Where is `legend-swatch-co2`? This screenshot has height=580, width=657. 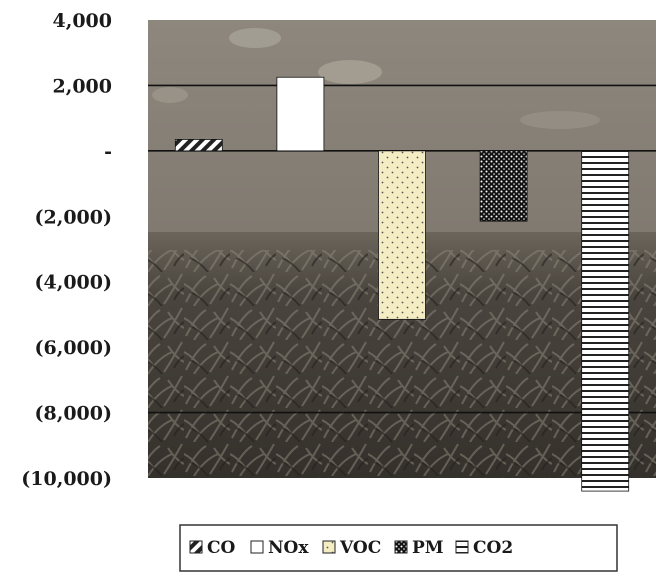
legend-swatch-co2 is located at coordinates (462, 547).